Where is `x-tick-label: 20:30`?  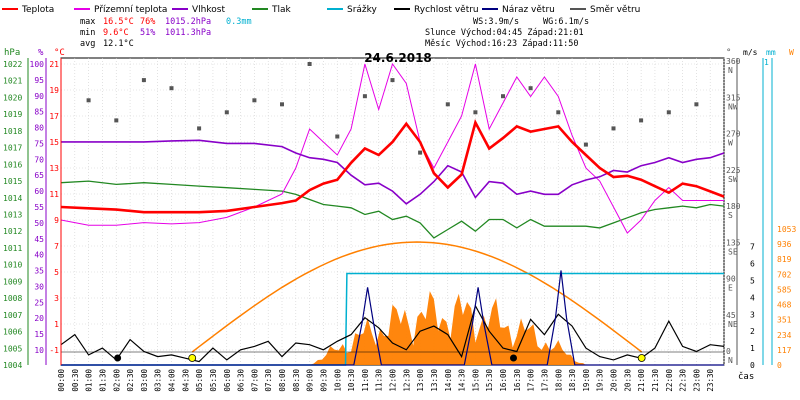
x-tick-label: 20:30 is located at coordinates (627, 380).